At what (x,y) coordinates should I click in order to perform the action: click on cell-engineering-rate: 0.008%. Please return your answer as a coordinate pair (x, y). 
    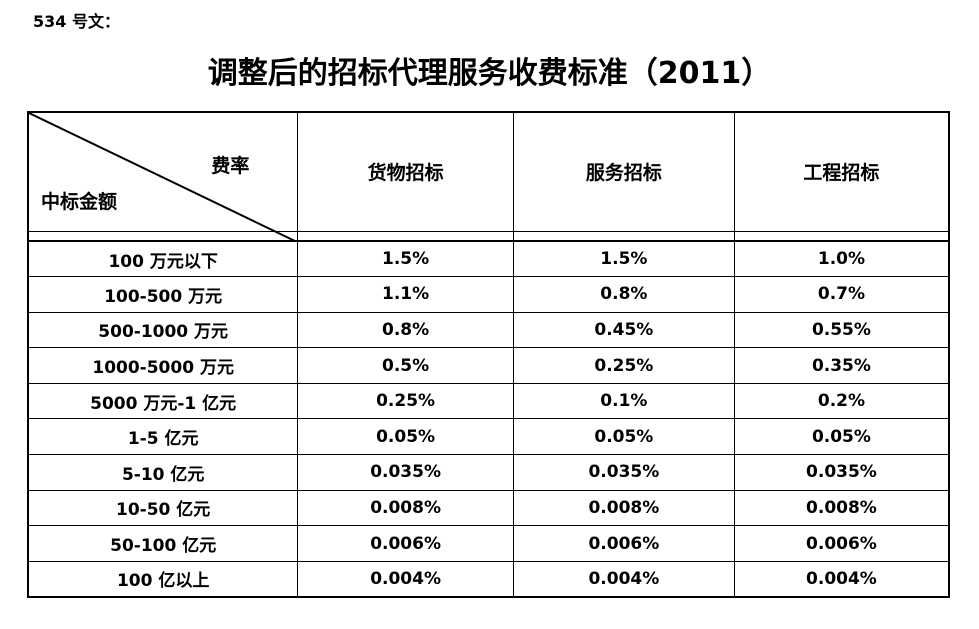
    Looking at the image, I should click on (841, 508).